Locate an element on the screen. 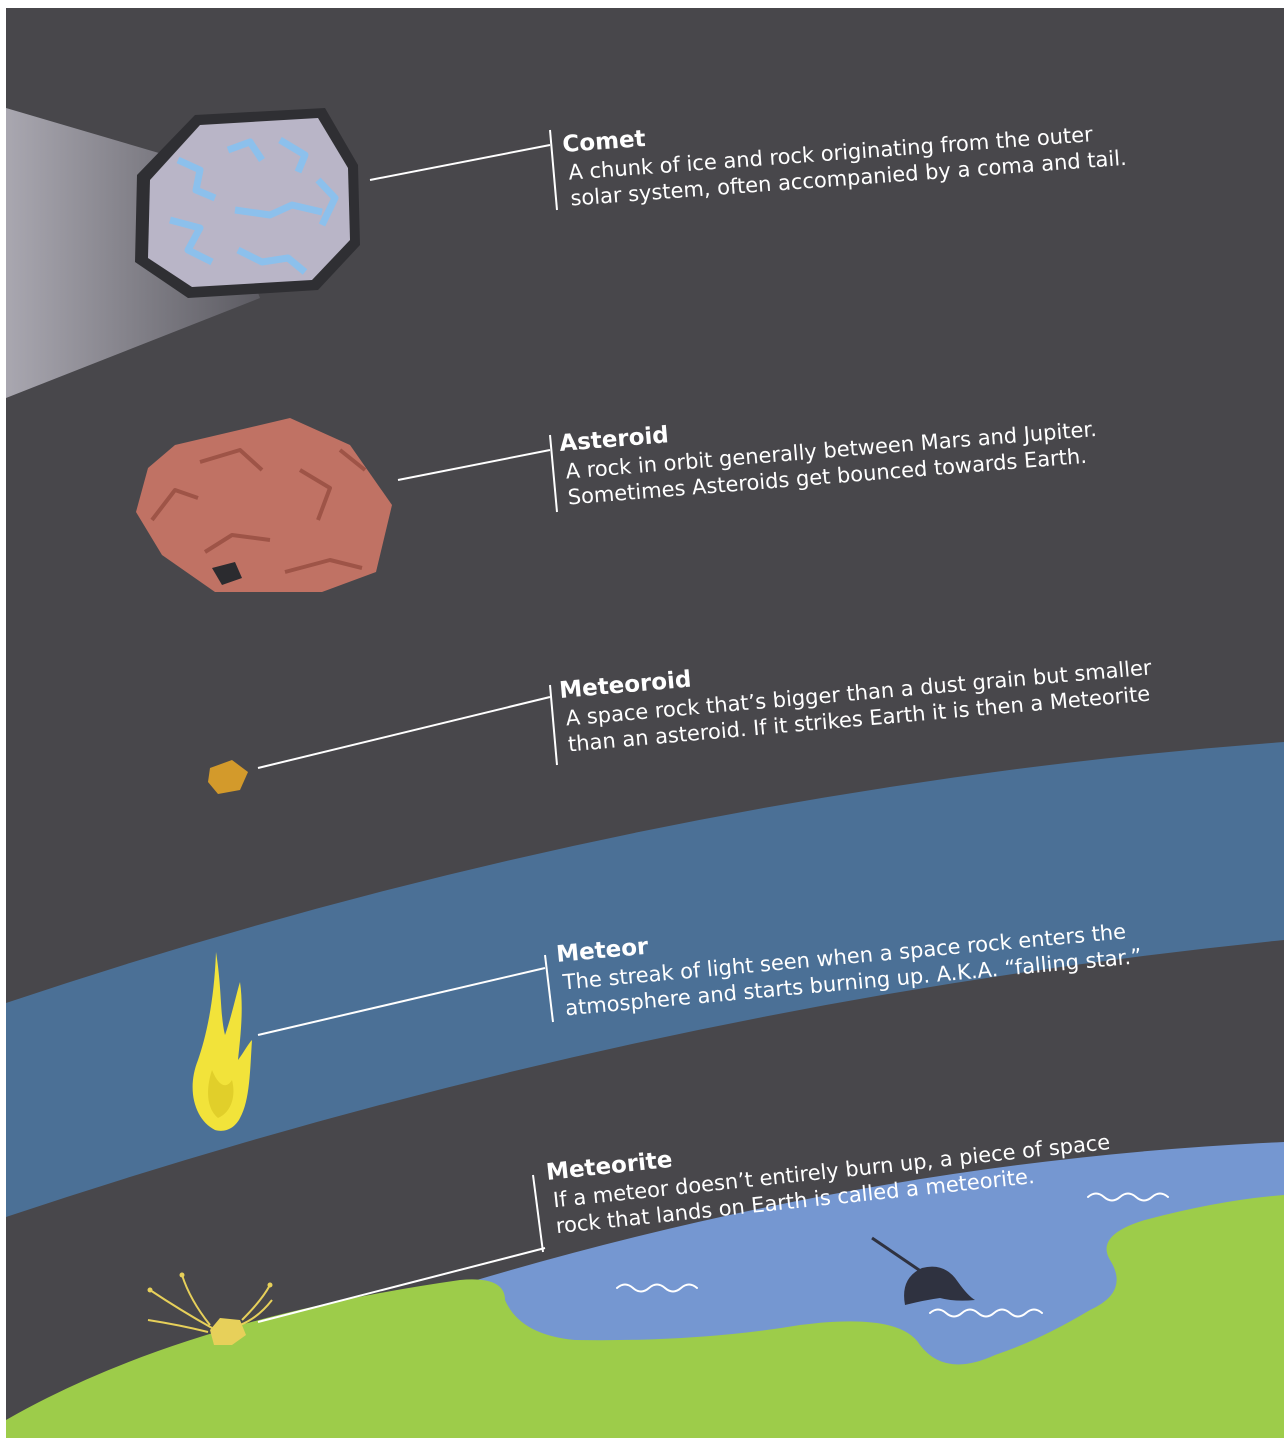 Image resolution: width=1284 pixels, height=1438 pixels. comet-icon is located at coordinates (247, 203).